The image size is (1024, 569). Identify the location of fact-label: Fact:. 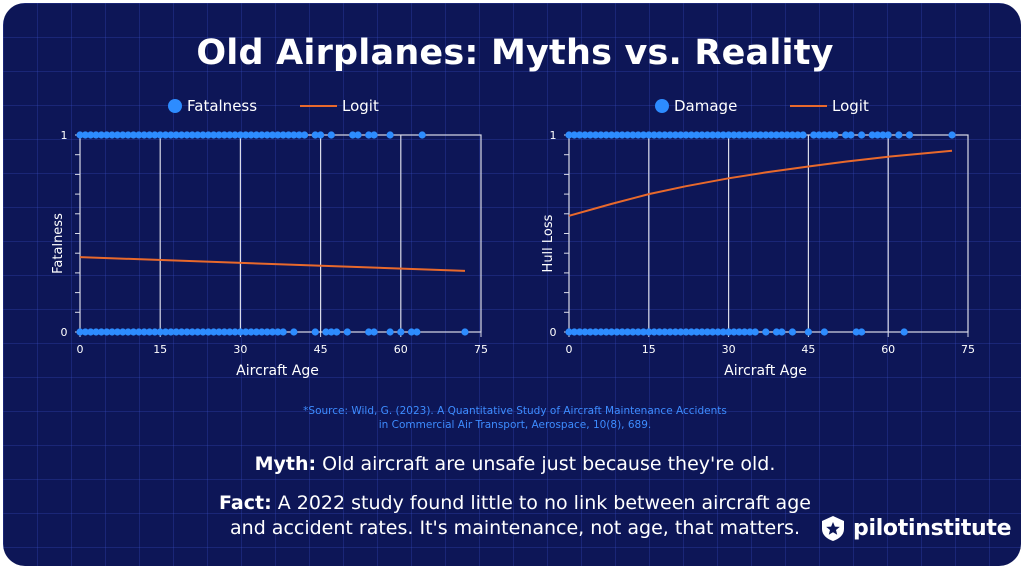
(245, 503).